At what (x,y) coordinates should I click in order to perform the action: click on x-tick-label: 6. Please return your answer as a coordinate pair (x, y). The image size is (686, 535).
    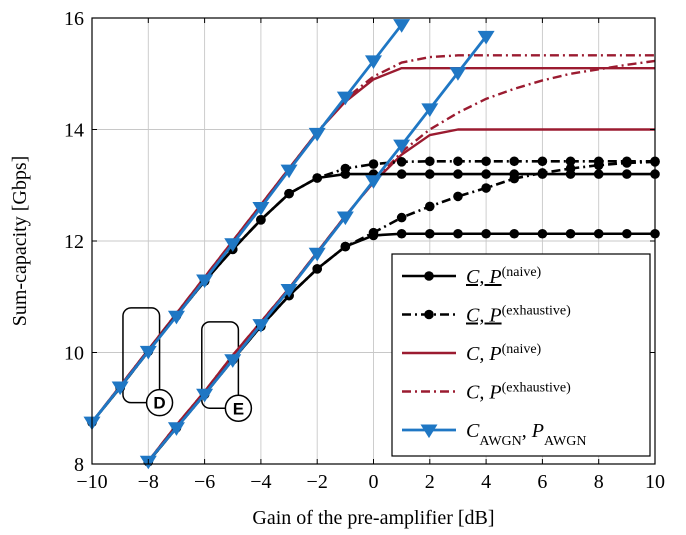
    Looking at the image, I should click on (542, 482).